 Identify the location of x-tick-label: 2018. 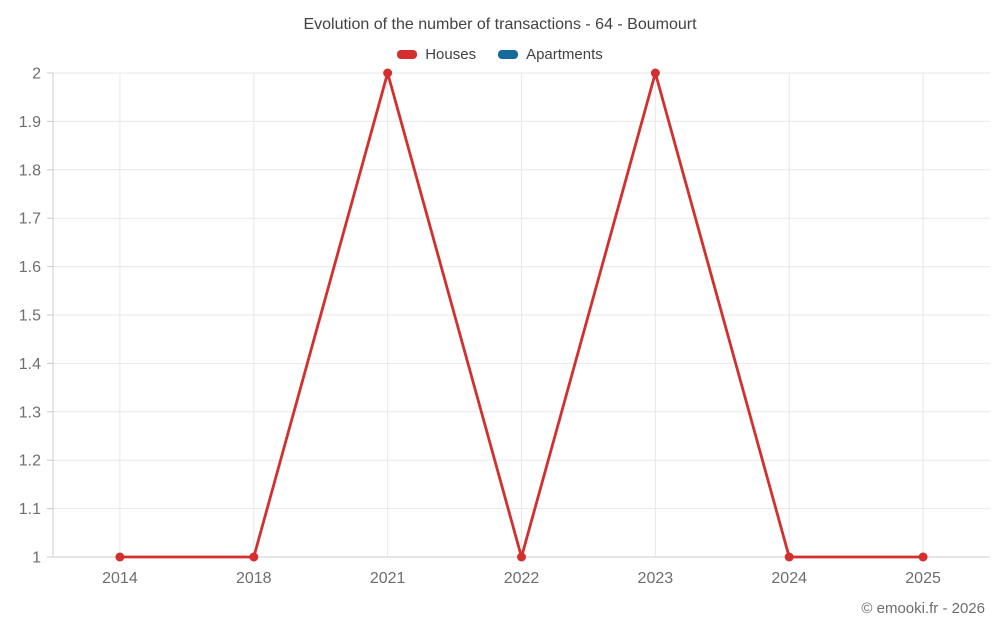
(254, 578).